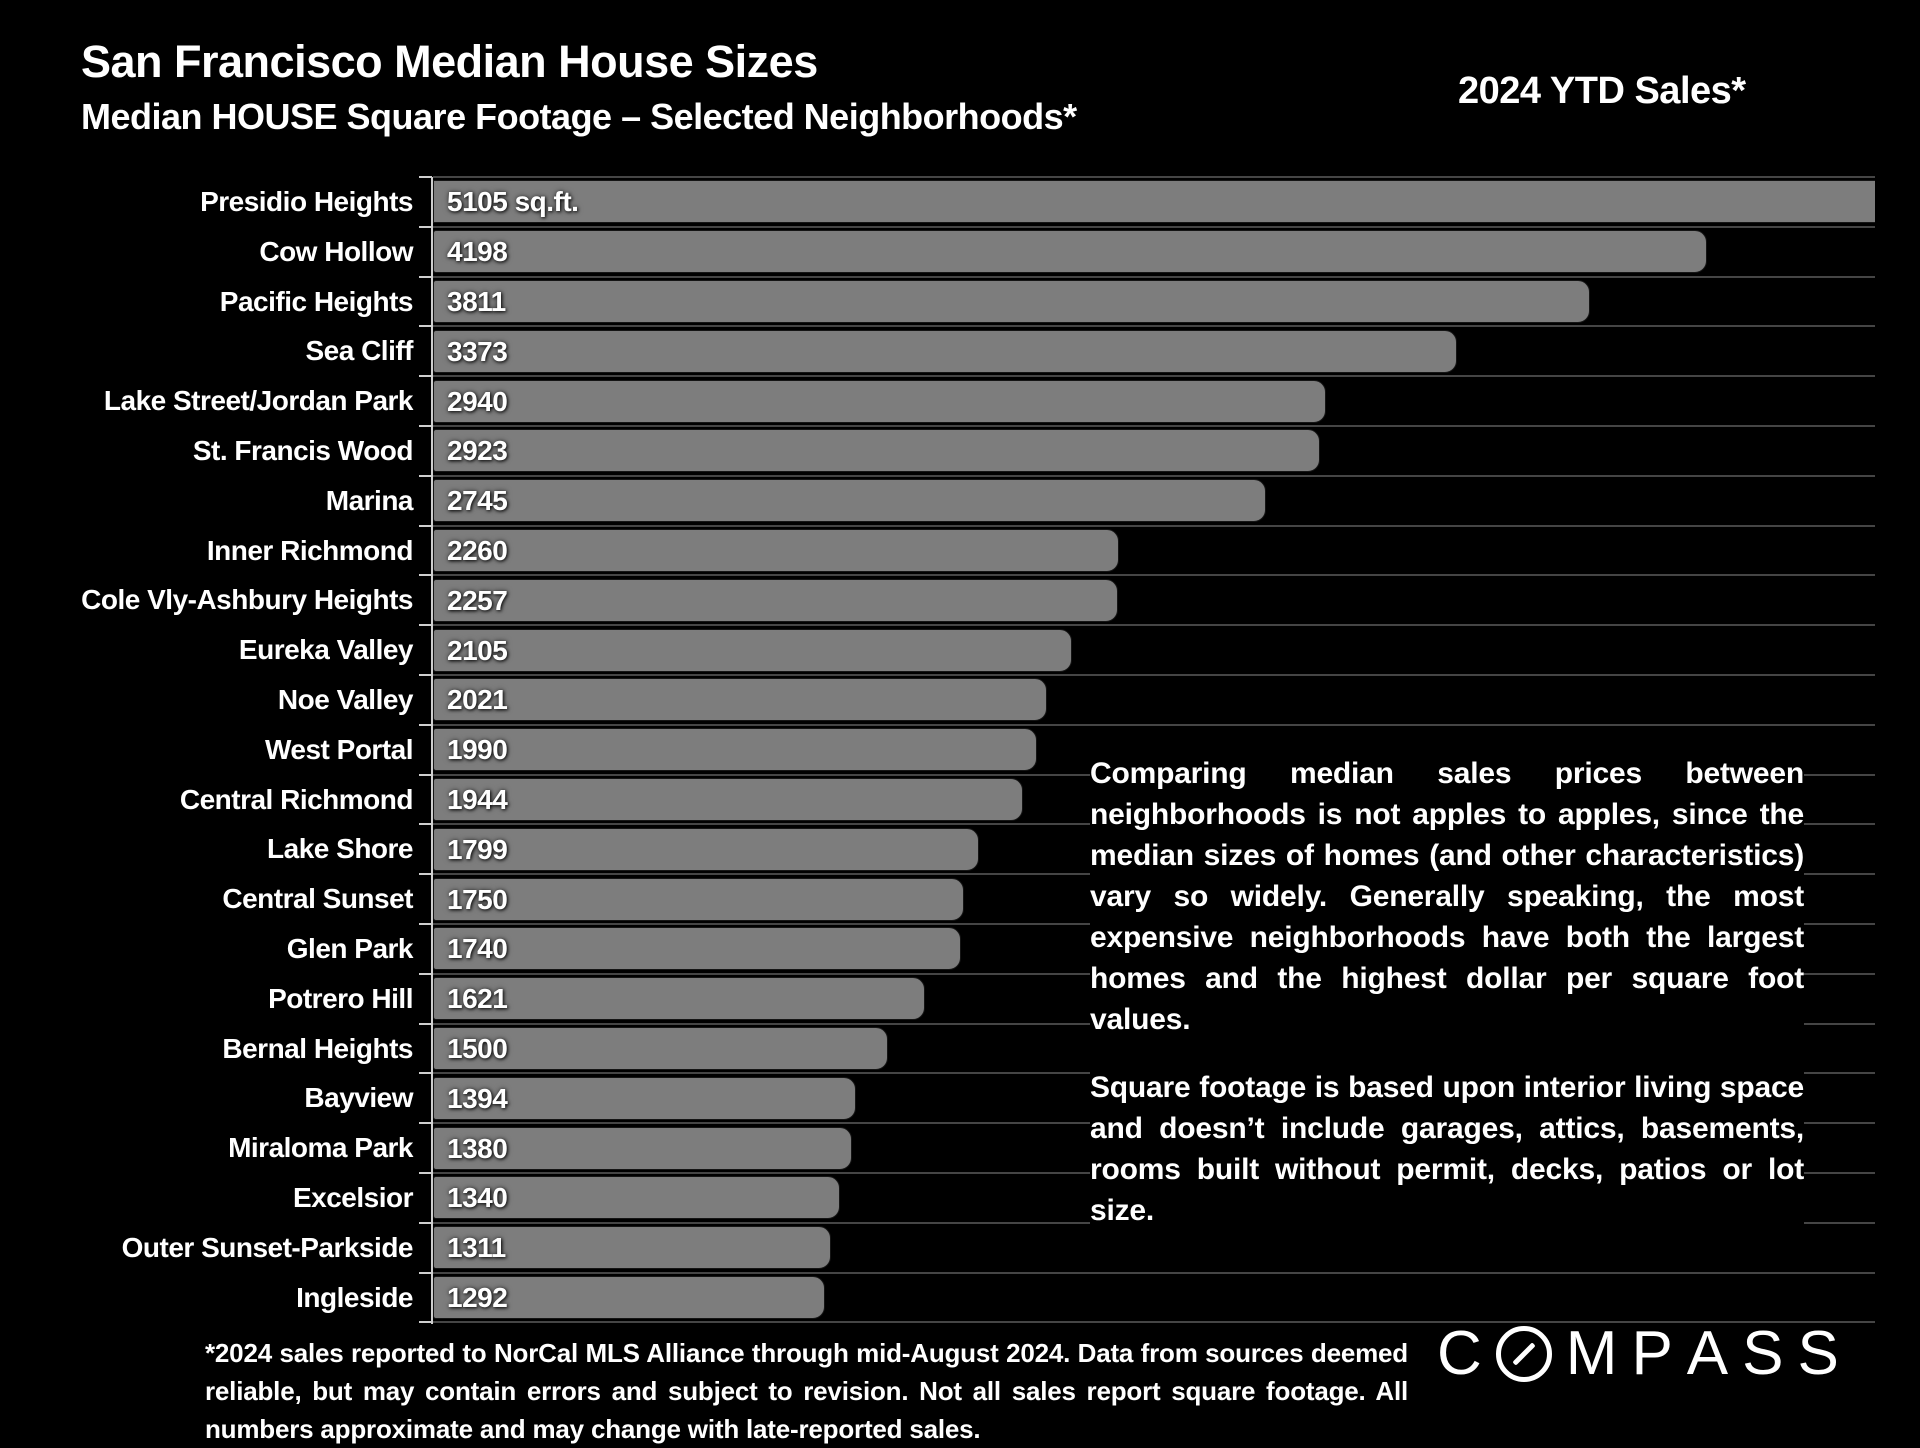 The image size is (1920, 1448). What do you see at coordinates (476, 1247) in the screenshot?
I see `value-label: 1311` at bounding box center [476, 1247].